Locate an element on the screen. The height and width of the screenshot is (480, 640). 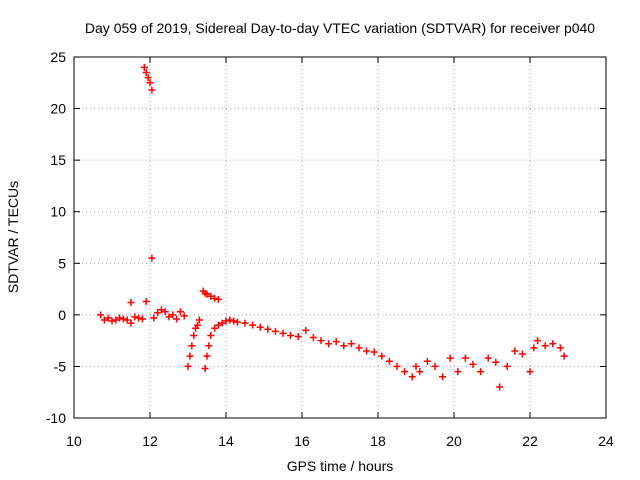
x-tick-label: 14 is located at coordinates (226, 441).